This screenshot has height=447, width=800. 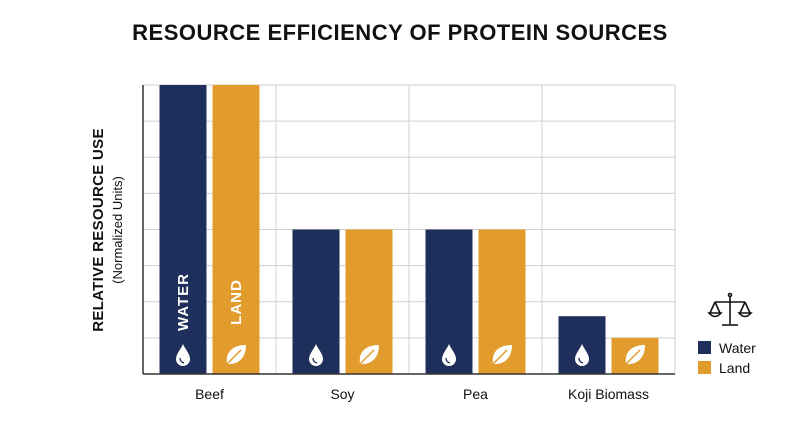 I want to click on legend-item-water: Water, so click(x=727, y=348).